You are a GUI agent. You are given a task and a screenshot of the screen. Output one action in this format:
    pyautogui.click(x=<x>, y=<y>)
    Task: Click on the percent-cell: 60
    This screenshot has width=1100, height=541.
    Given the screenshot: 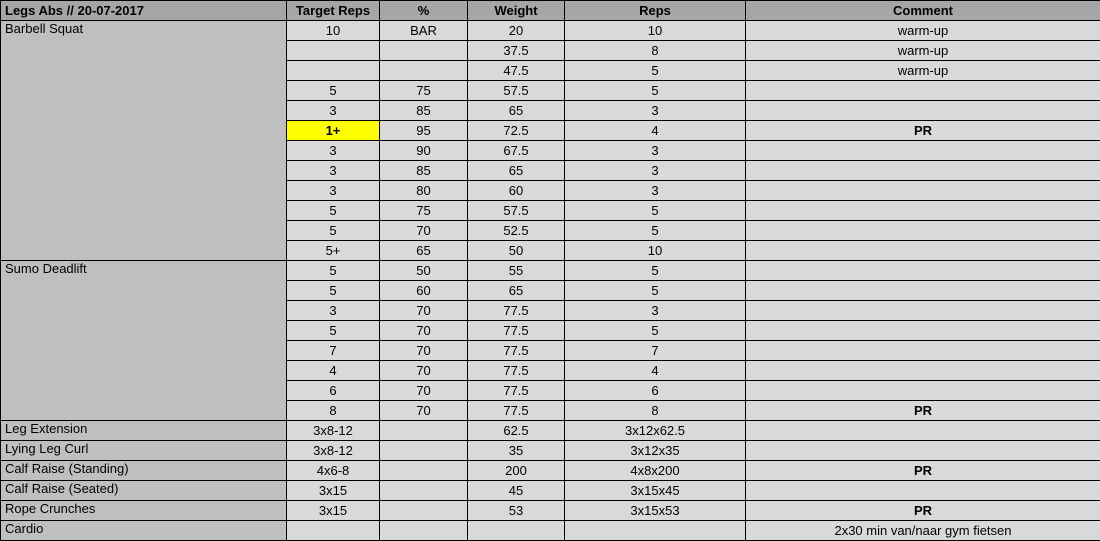 What is the action you would take?
    pyautogui.click(x=423, y=290)
    